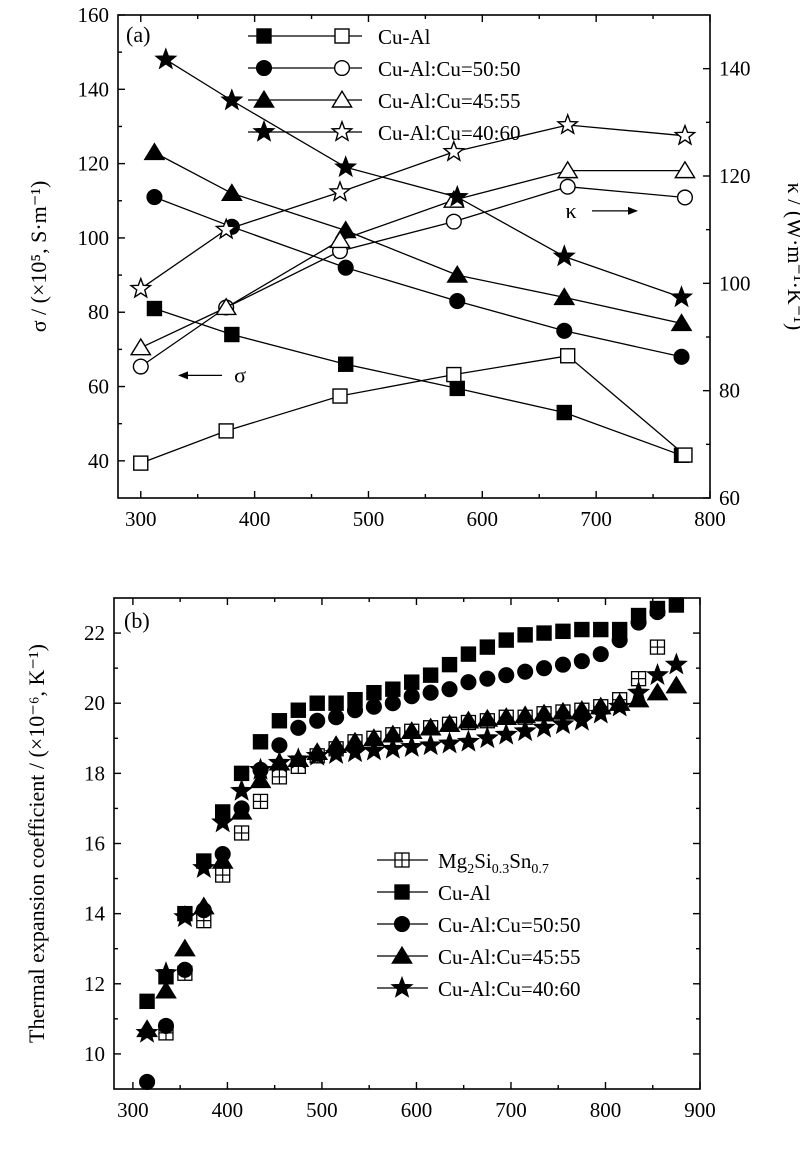  What do you see at coordinates (264, 36) in the screenshot?
I see `legend-marker-filled-a` at bounding box center [264, 36].